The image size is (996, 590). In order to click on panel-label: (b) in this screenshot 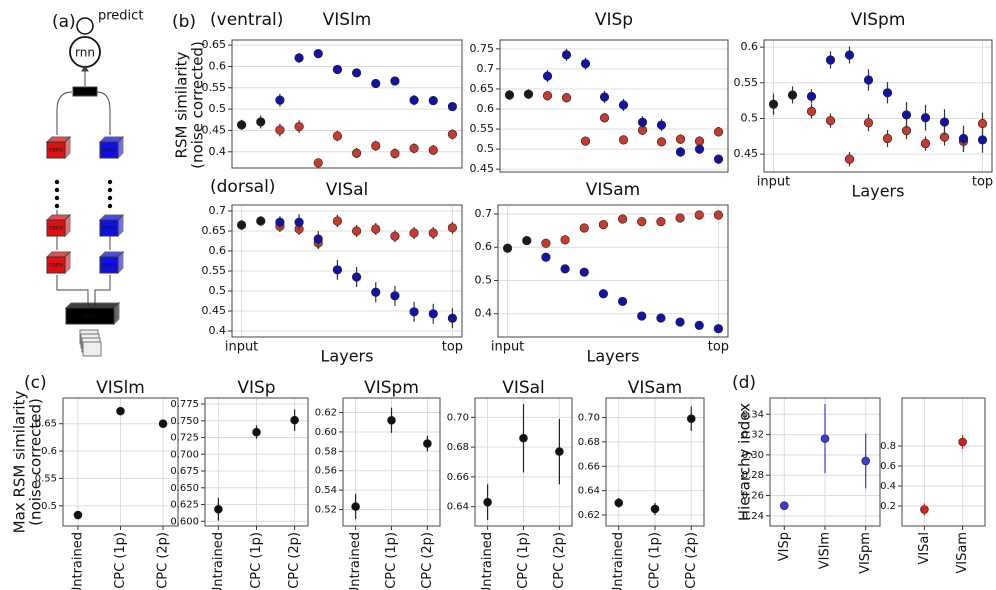, I will do `click(184, 22)`.